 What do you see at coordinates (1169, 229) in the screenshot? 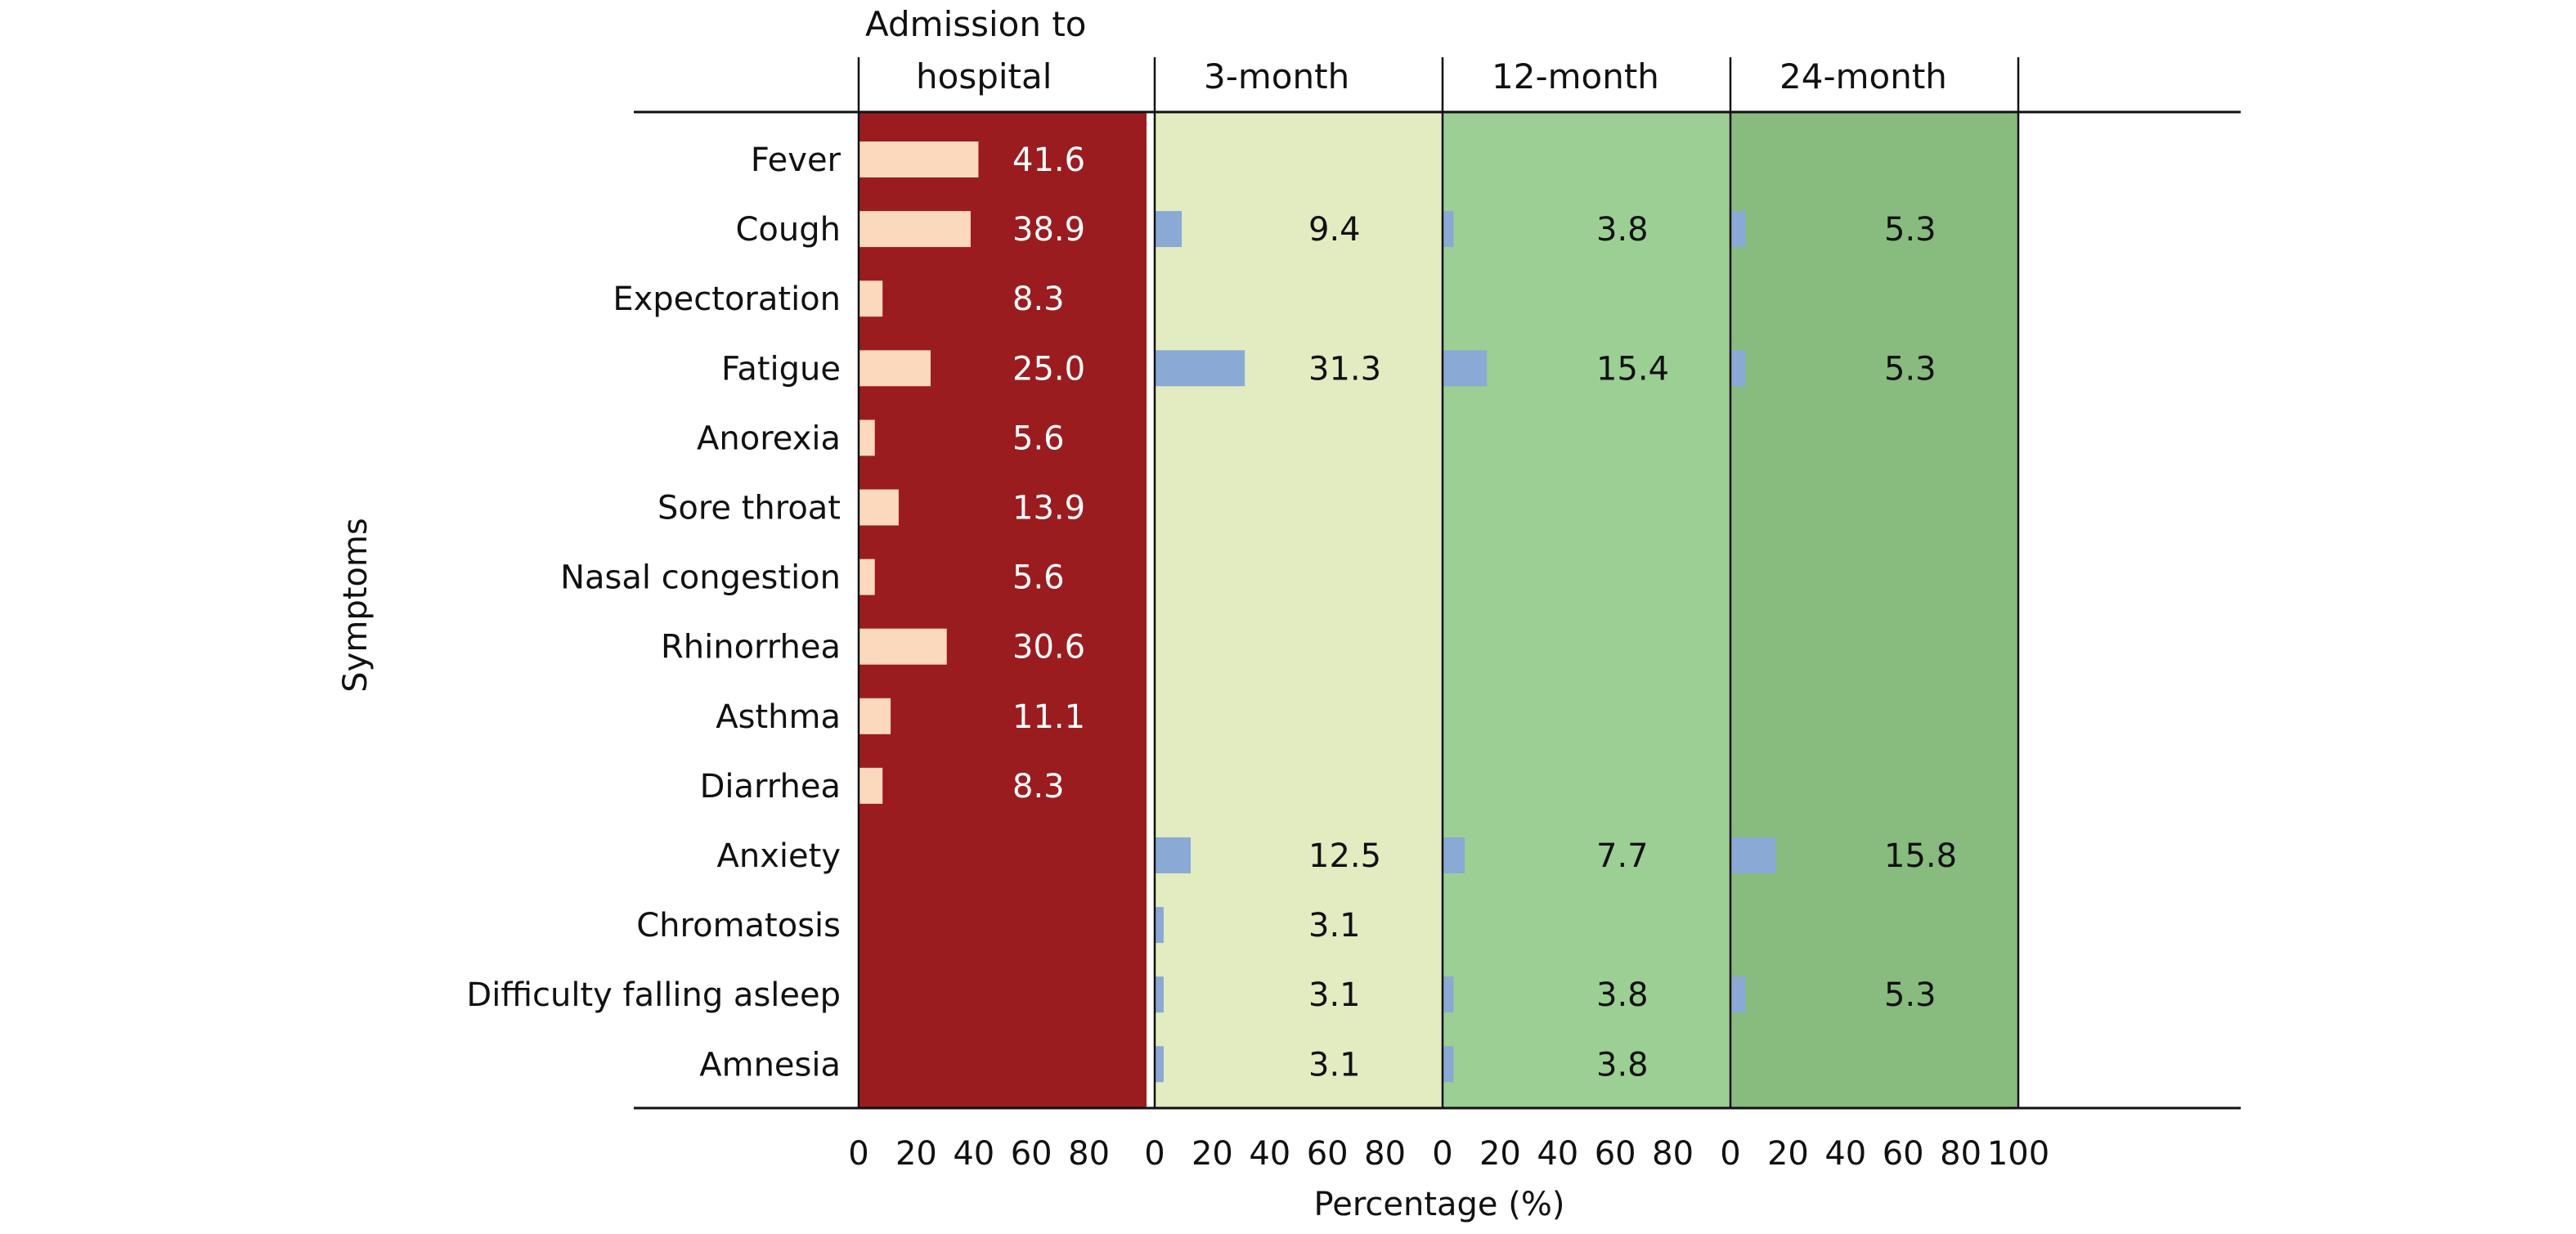
I see `bar-3-month-cough` at bounding box center [1169, 229].